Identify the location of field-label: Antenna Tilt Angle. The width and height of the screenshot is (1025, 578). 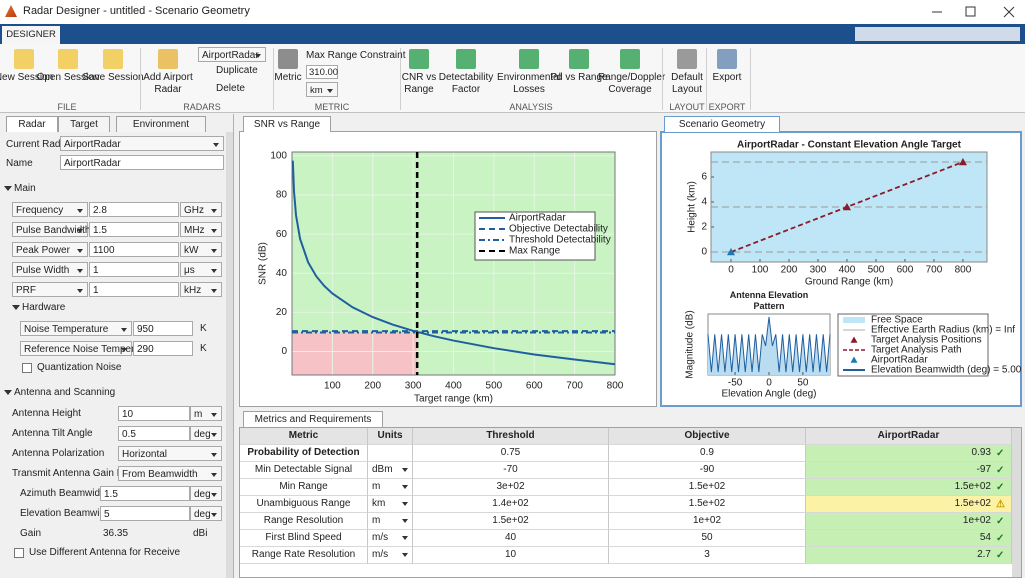
(52, 433).